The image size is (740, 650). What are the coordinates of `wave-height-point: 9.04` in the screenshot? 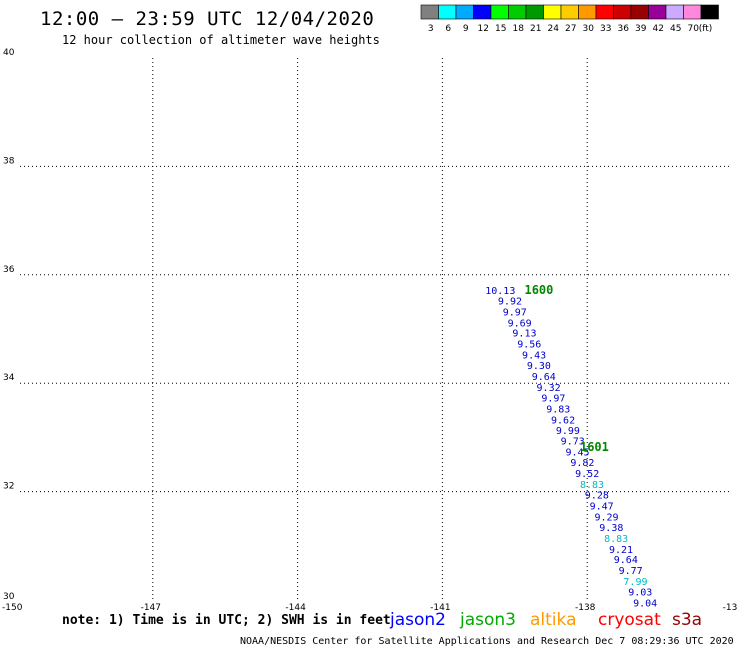 It's located at (645, 604).